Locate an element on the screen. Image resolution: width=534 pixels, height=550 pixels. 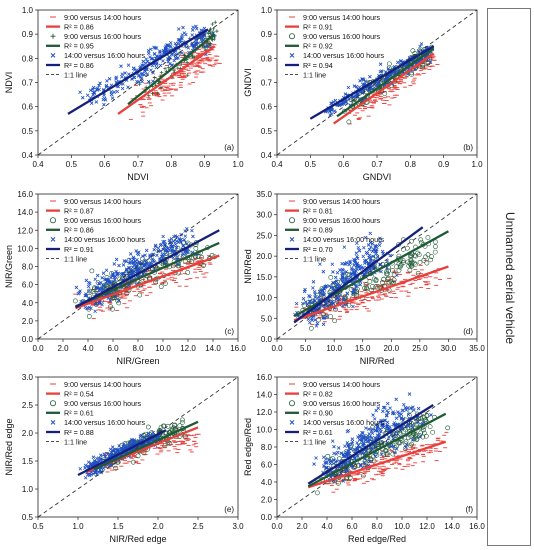
x-tick-label: 0.0 is located at coordinates (277, 526).